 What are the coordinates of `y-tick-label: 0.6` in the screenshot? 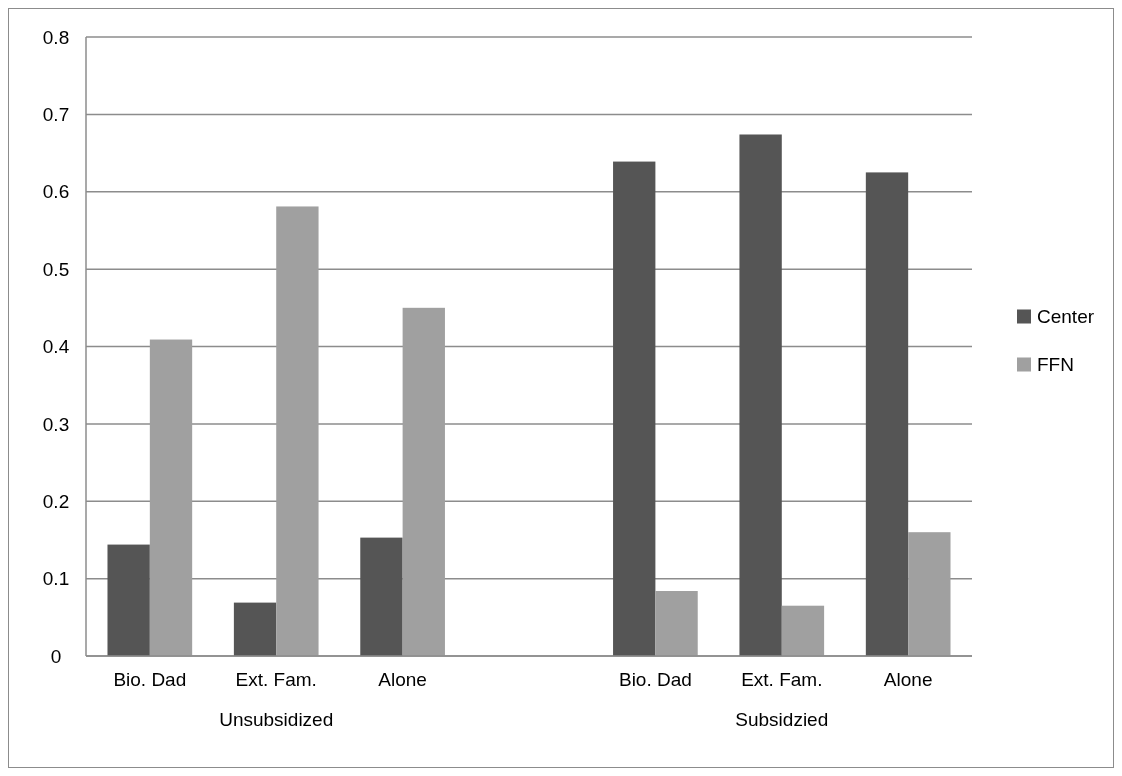 It's located at (56, 192).